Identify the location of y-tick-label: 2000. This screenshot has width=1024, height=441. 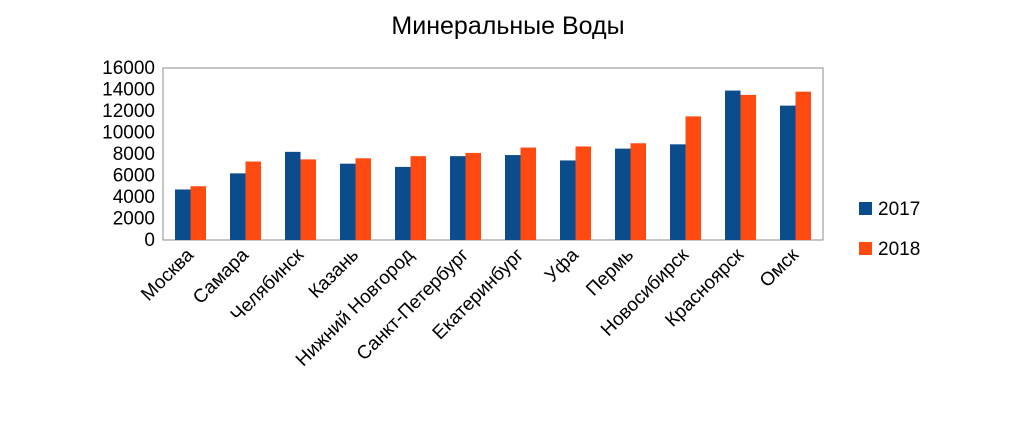
(134, 219).